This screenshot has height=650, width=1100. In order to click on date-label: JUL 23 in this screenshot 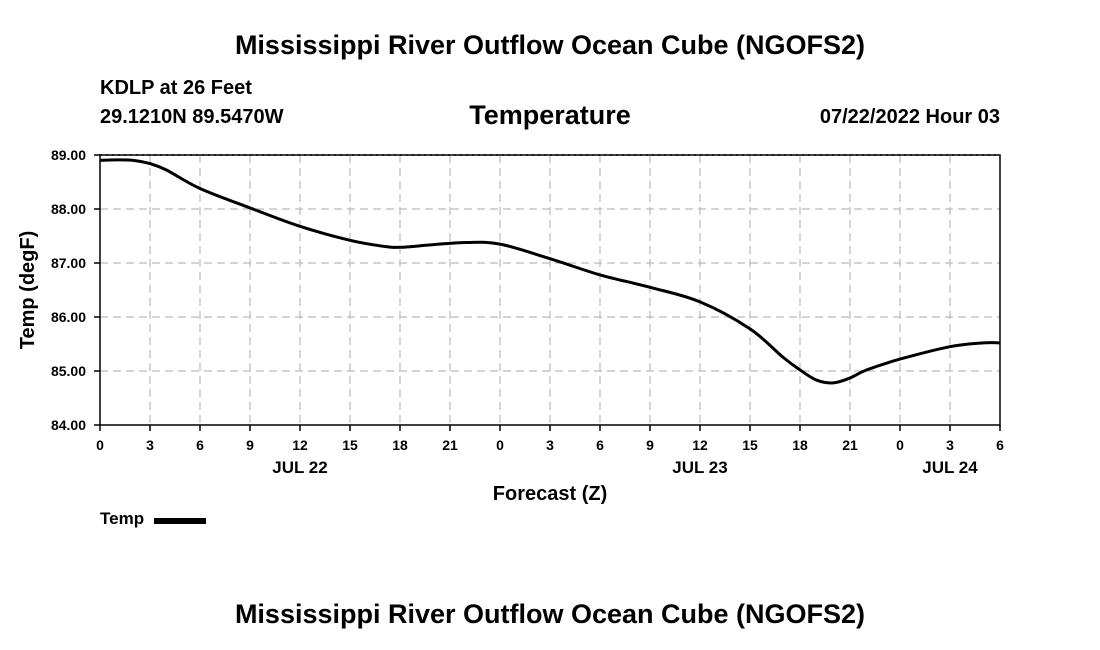, I will do `click(699, 467)`.